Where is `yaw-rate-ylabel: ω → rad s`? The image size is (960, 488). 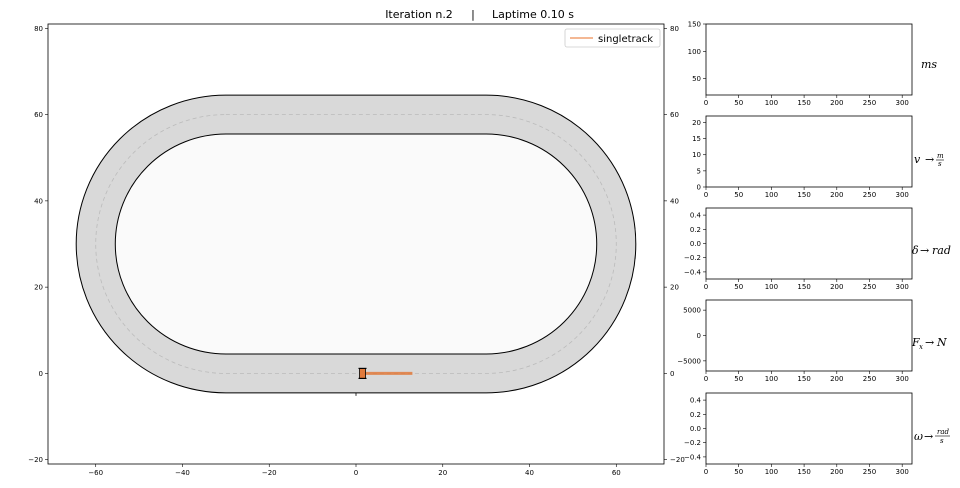 yaw-rate-ylabel: ω → rad s is located at coordinates (932, 436).